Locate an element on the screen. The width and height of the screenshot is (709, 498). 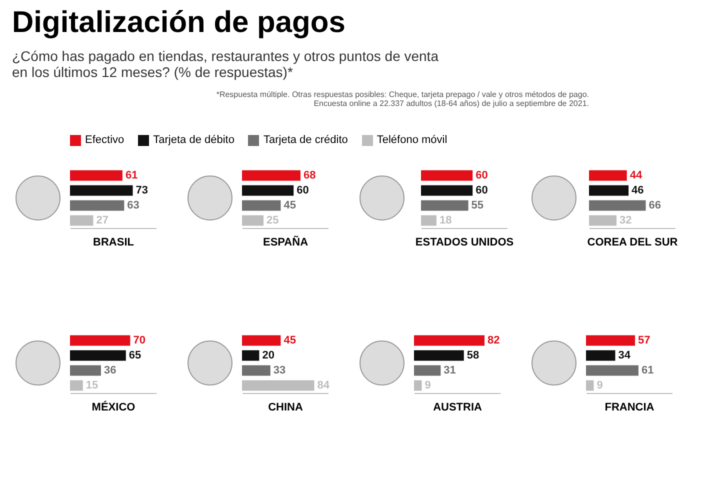
data-label: 27 is located at coordinates (102, 220).